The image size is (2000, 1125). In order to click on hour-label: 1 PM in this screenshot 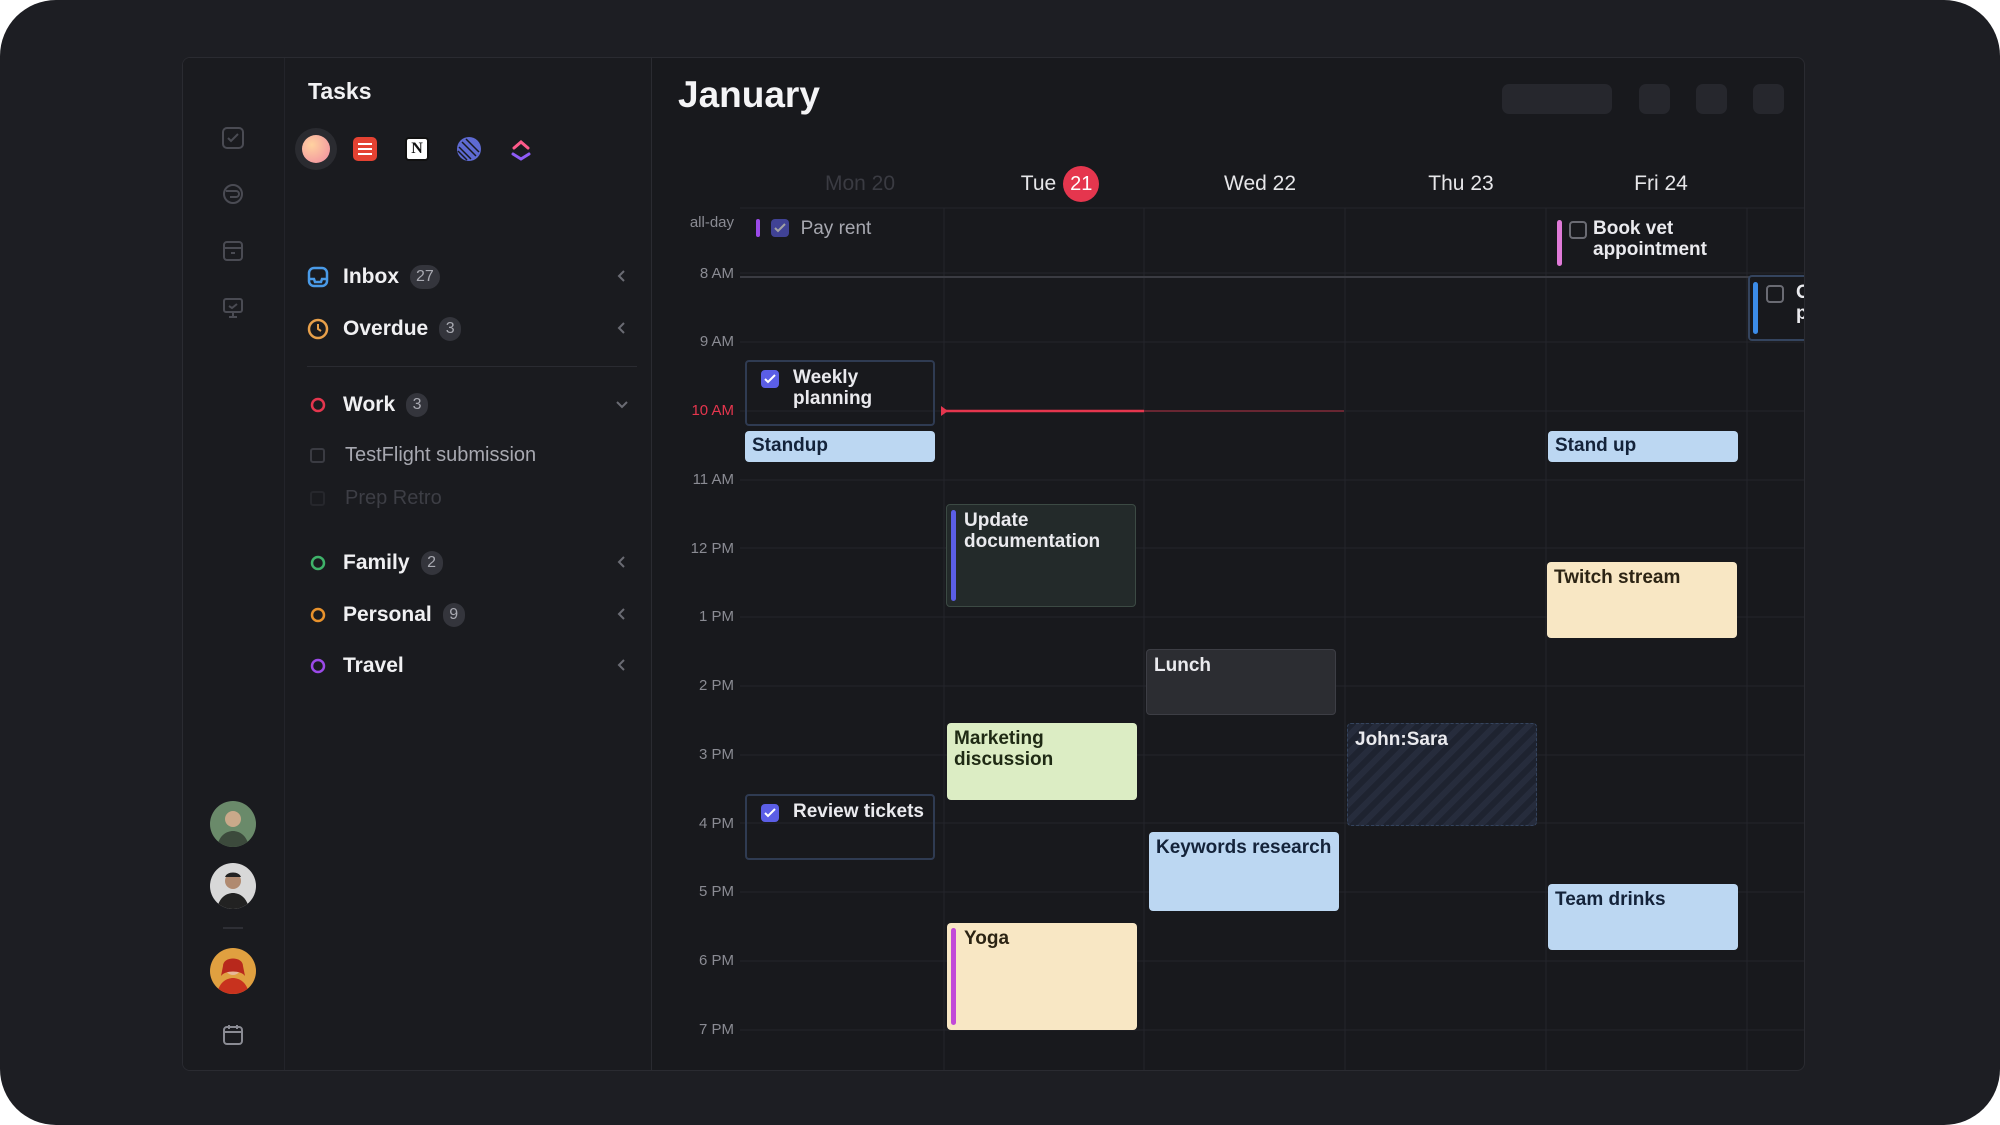, I will do `click(716, 616)`.